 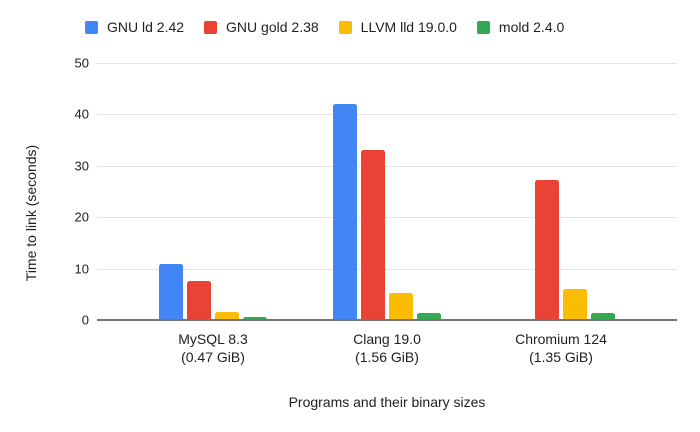 What do you see at coordinates (272, 27) in the screenshot?
I see `legend-label: GNU gold 2.38` at bounding box center [272, 27].